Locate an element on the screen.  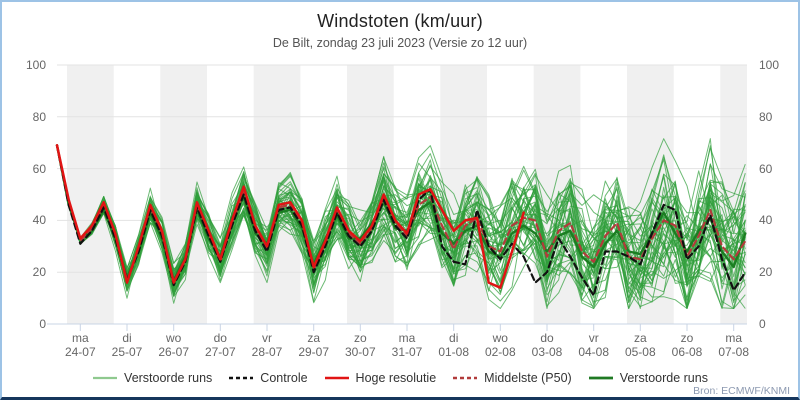
y-axis-label-right: 40 is located at coordinates (766, 220).